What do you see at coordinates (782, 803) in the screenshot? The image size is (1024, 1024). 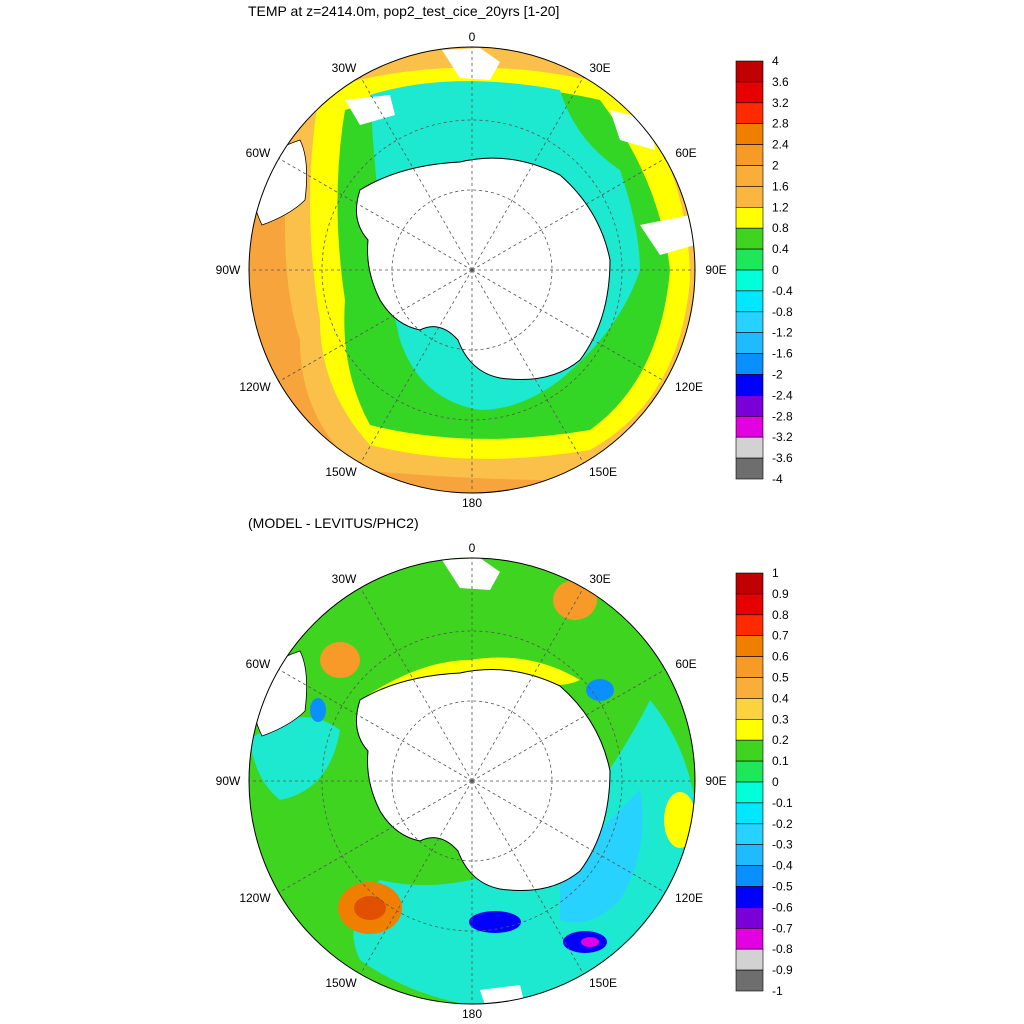 I see `colorbar-tick-label: -0.1` at bounding box center [782, 803].